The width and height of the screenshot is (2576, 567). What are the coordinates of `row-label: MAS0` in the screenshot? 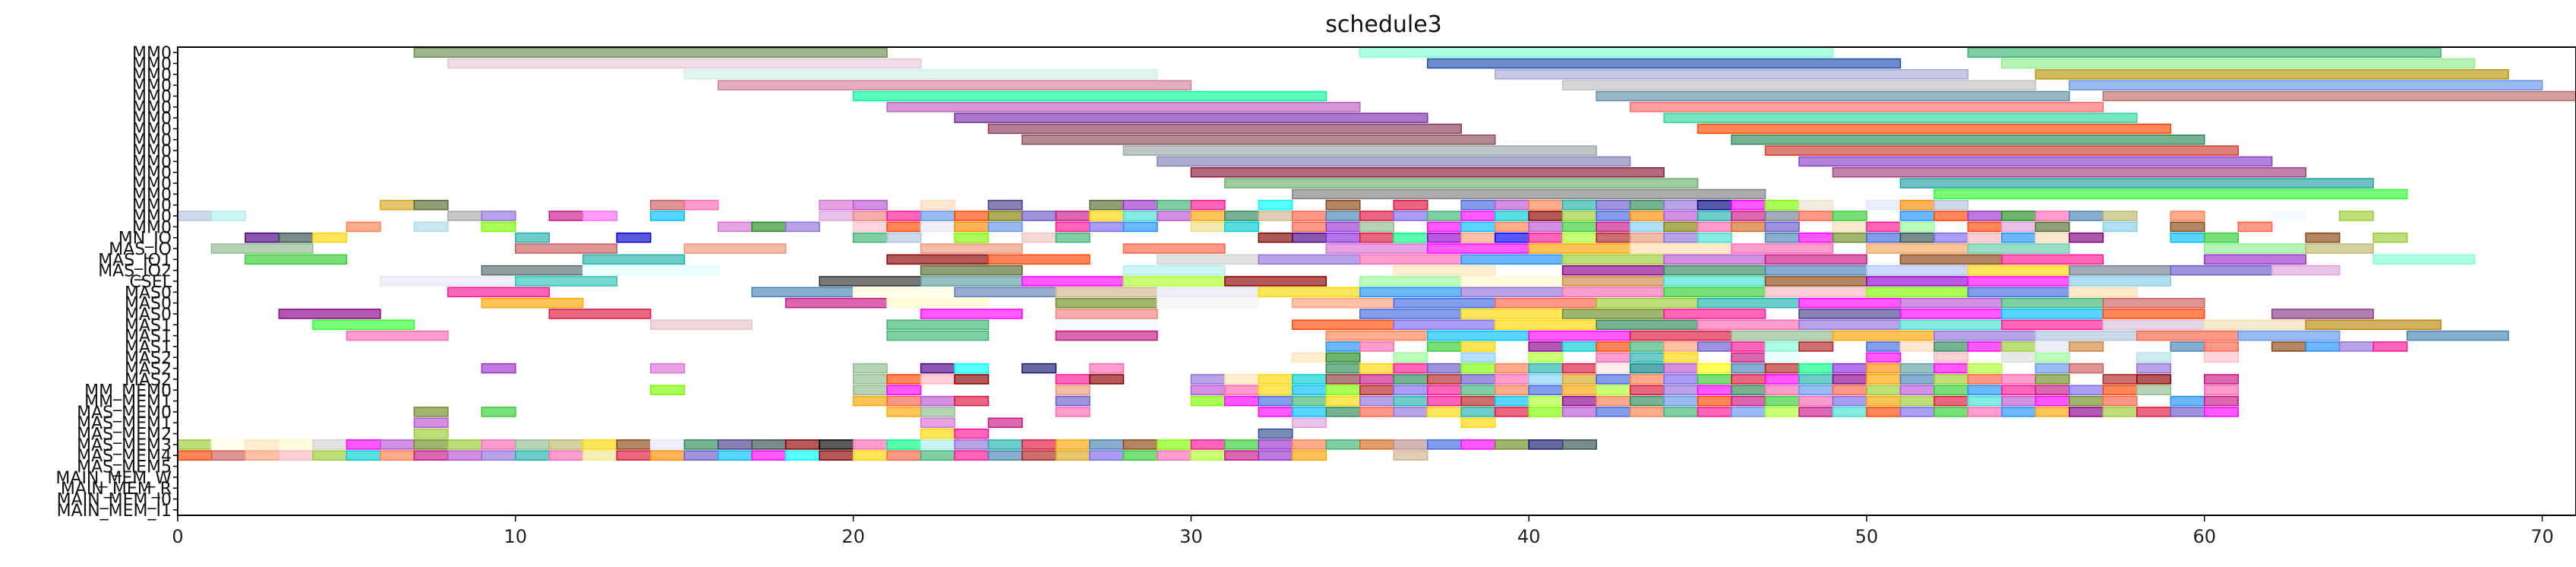 It's located at (148, 304).